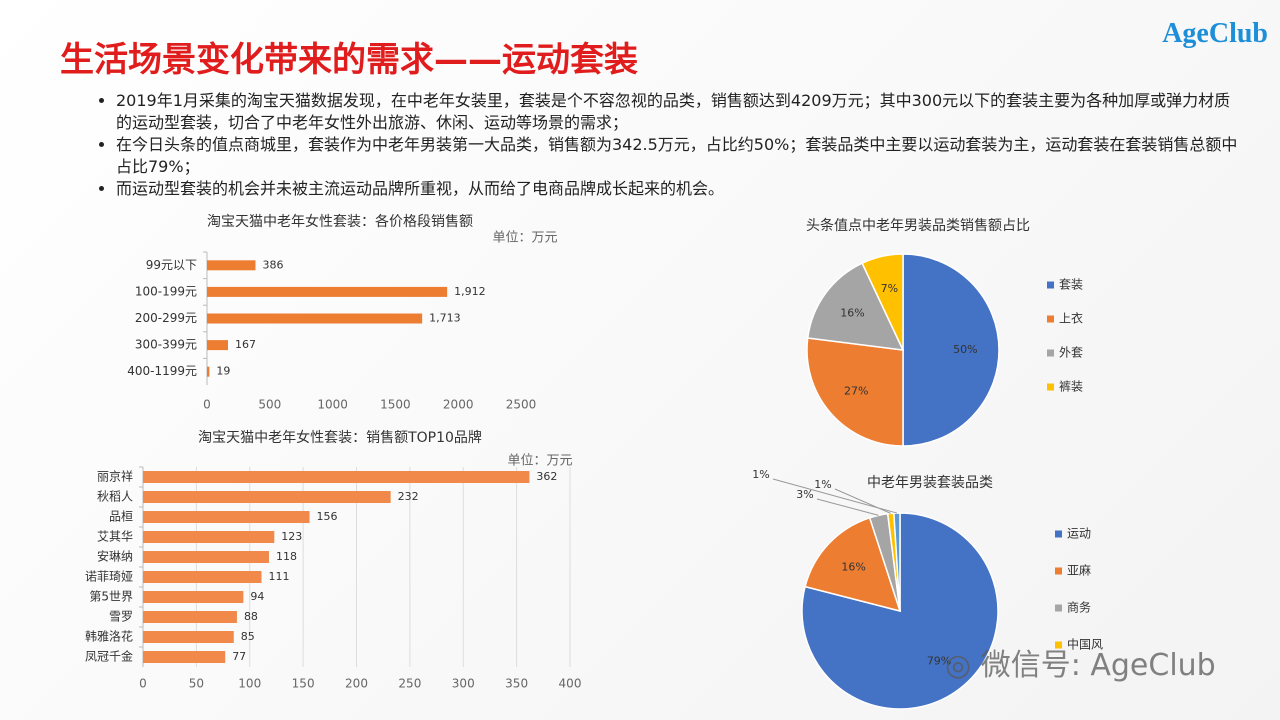  What do you see at coordinates (340, 221) in the screenshot?
I see `chart-title: 淘宝天猫中老年女性套装：各价格段销售额` at bounding box center [340, 221].